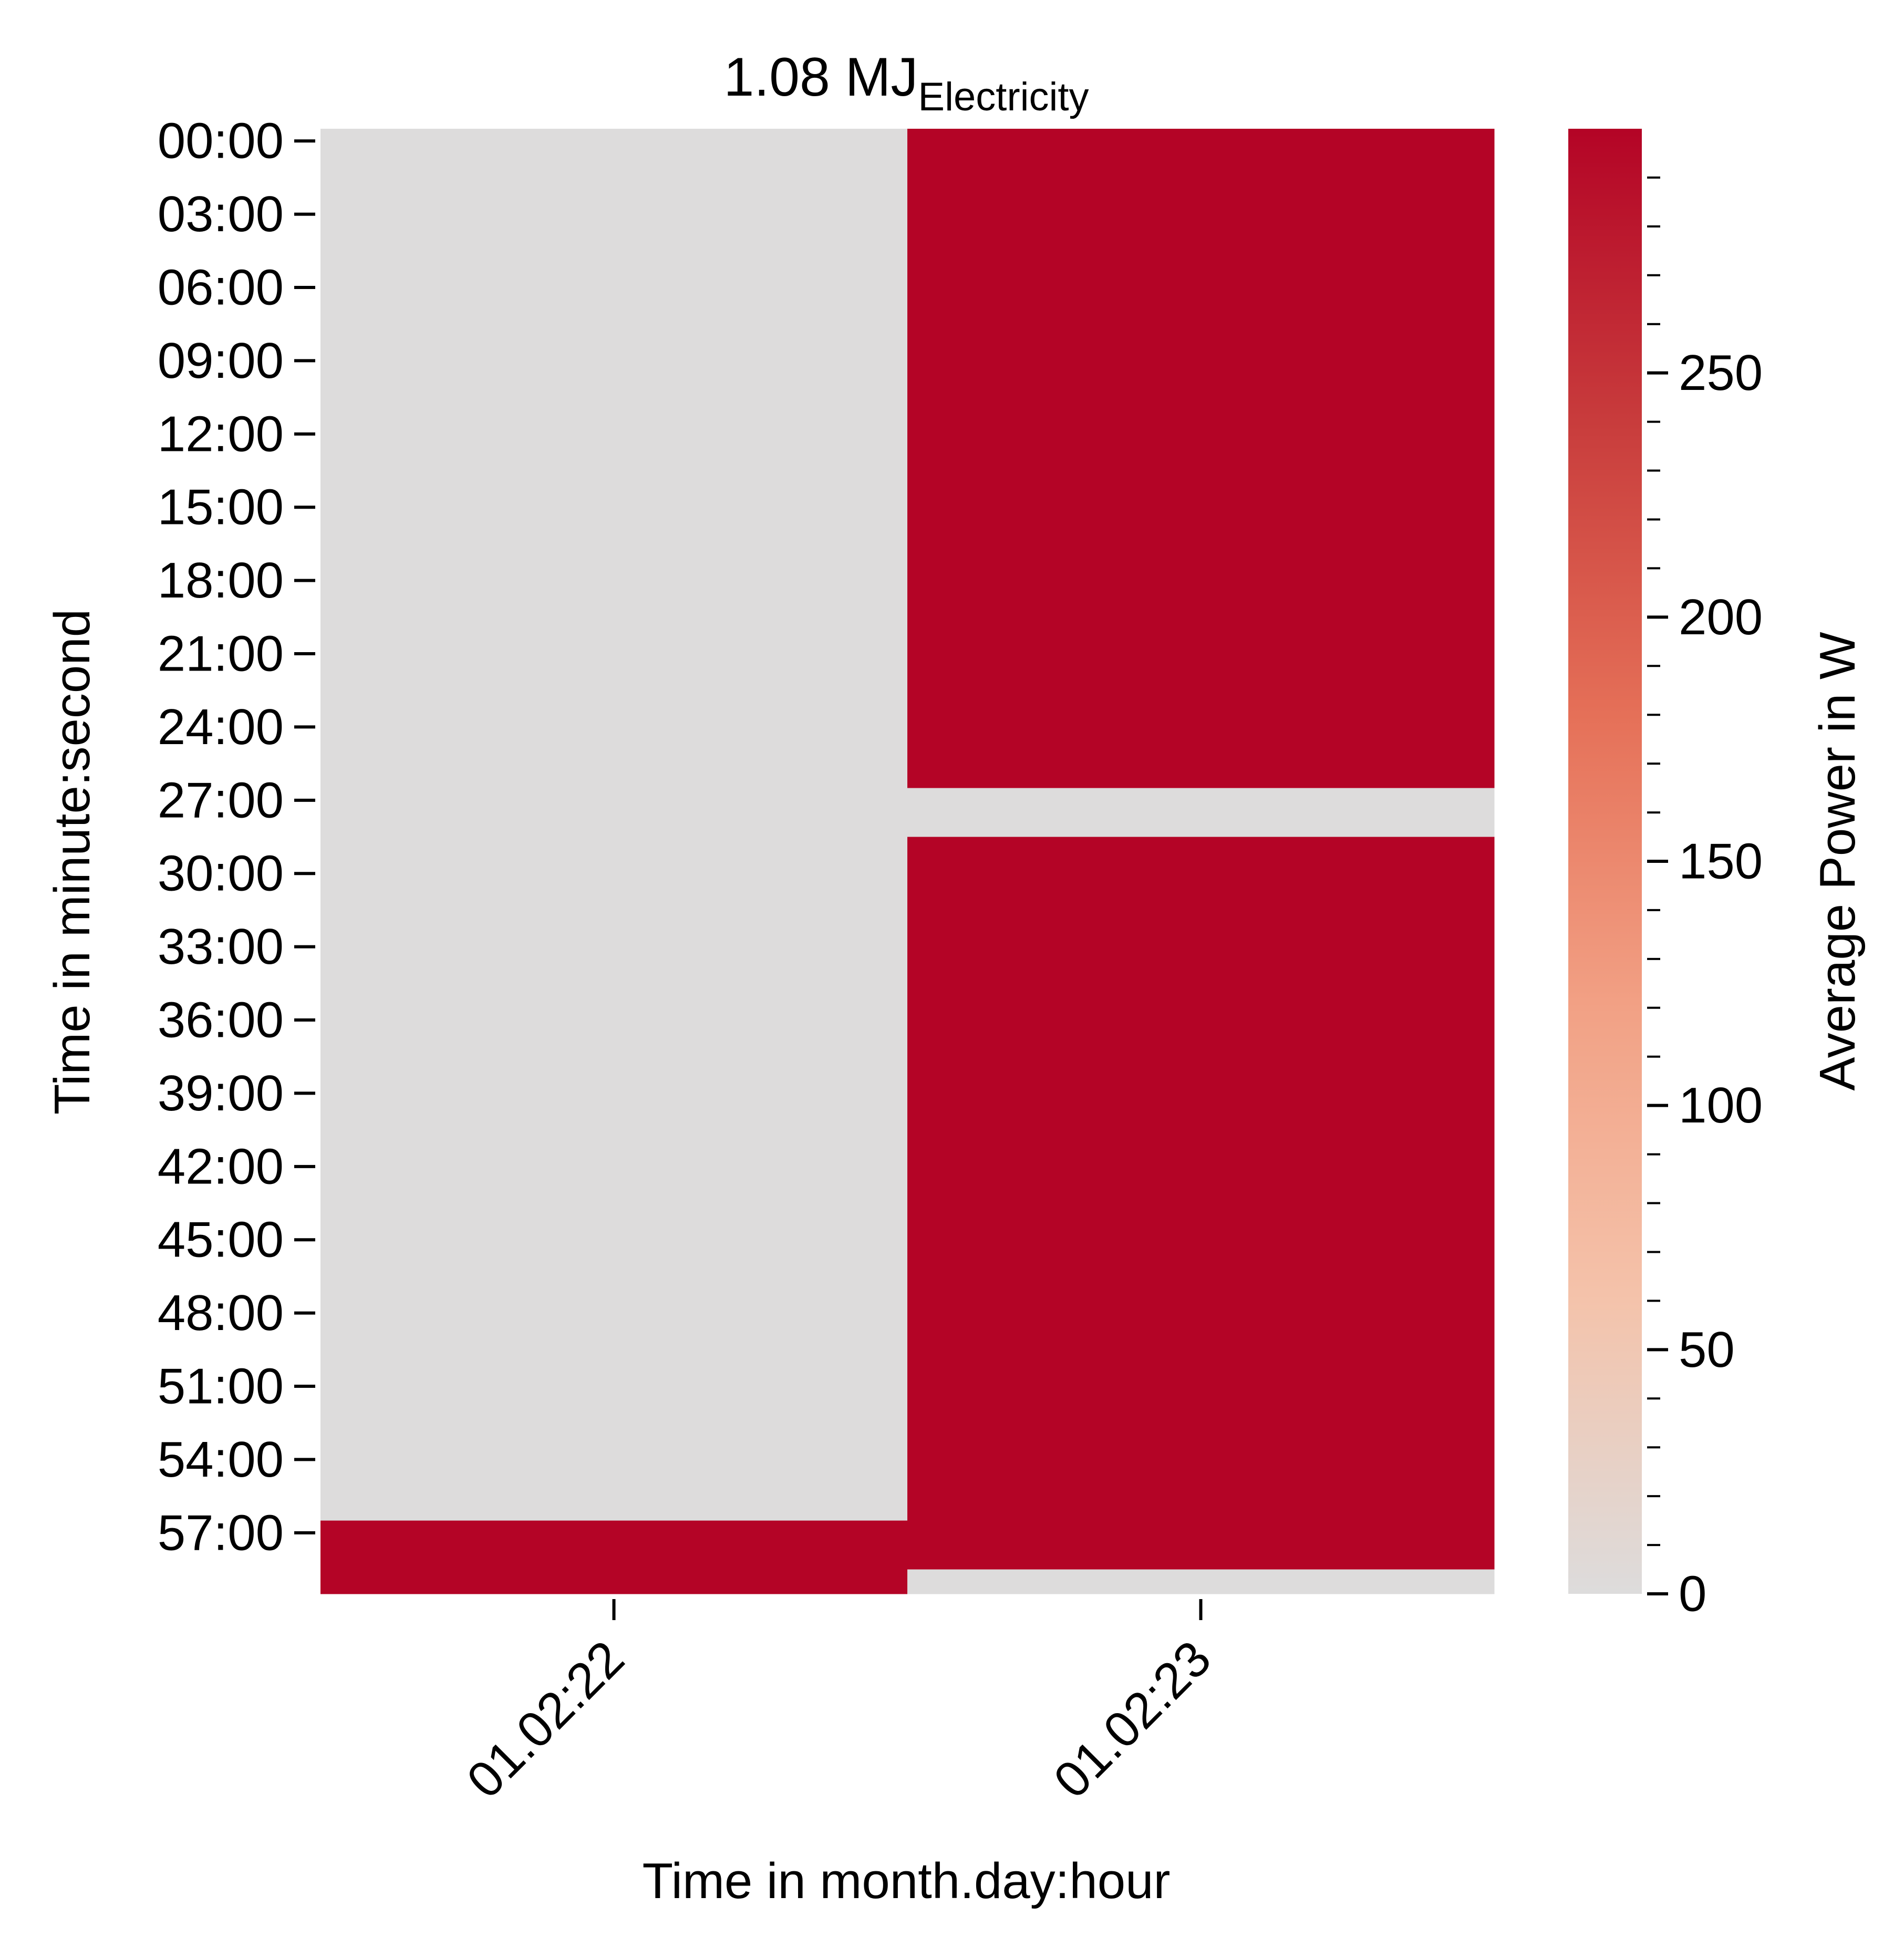 This screenshot has height=1958, width=1904. Describe the element at coordinates (221, 1386) in the screenshot. I see `y-tick-label: 51:00` at that location.